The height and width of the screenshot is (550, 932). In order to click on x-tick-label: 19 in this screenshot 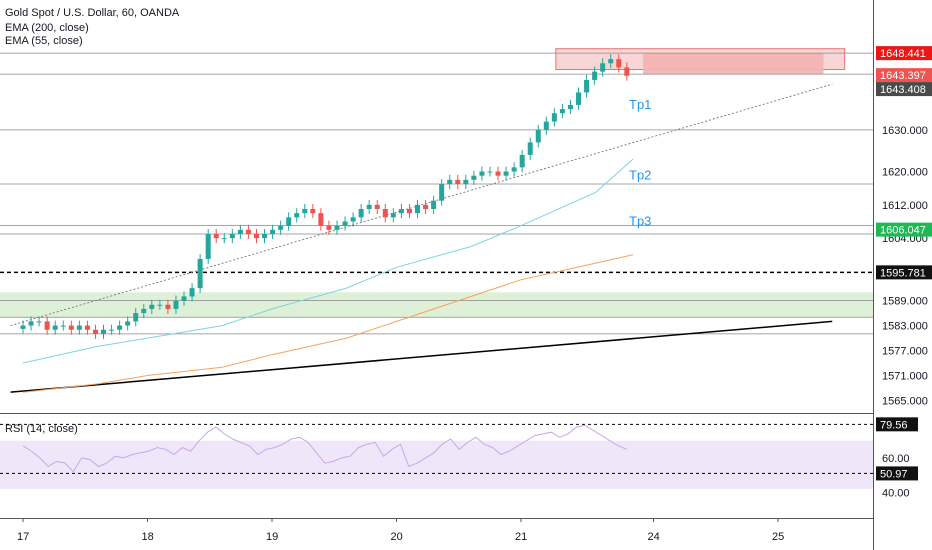, I will do `click(272, 537)`.